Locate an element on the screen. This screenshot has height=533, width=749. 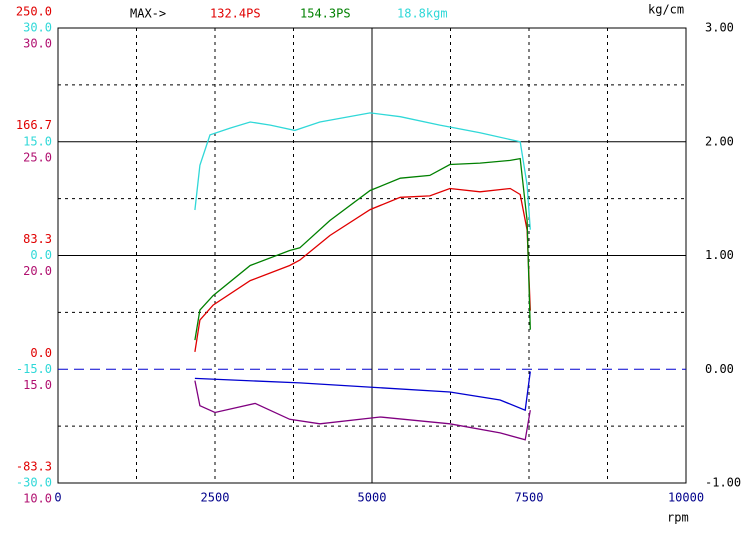
legend-entry: 18.8kgm is located at coordinates (422, 14).